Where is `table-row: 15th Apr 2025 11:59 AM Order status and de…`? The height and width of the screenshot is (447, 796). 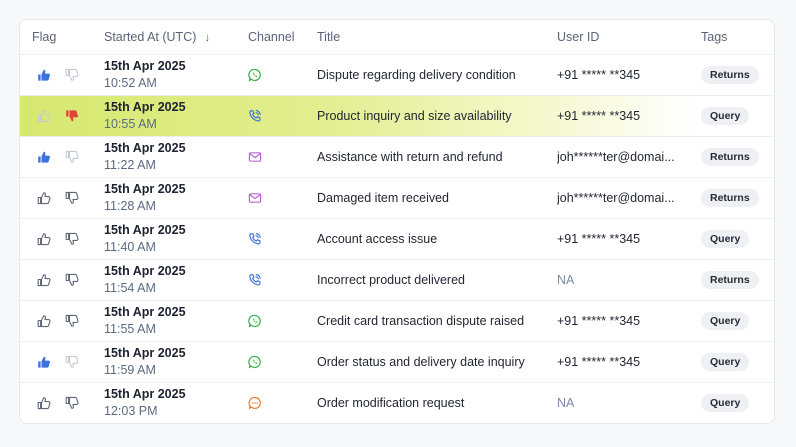 table-row: 15th Apr 2025 11:59 AM Order status and de… is located at coordinates (397, 362).